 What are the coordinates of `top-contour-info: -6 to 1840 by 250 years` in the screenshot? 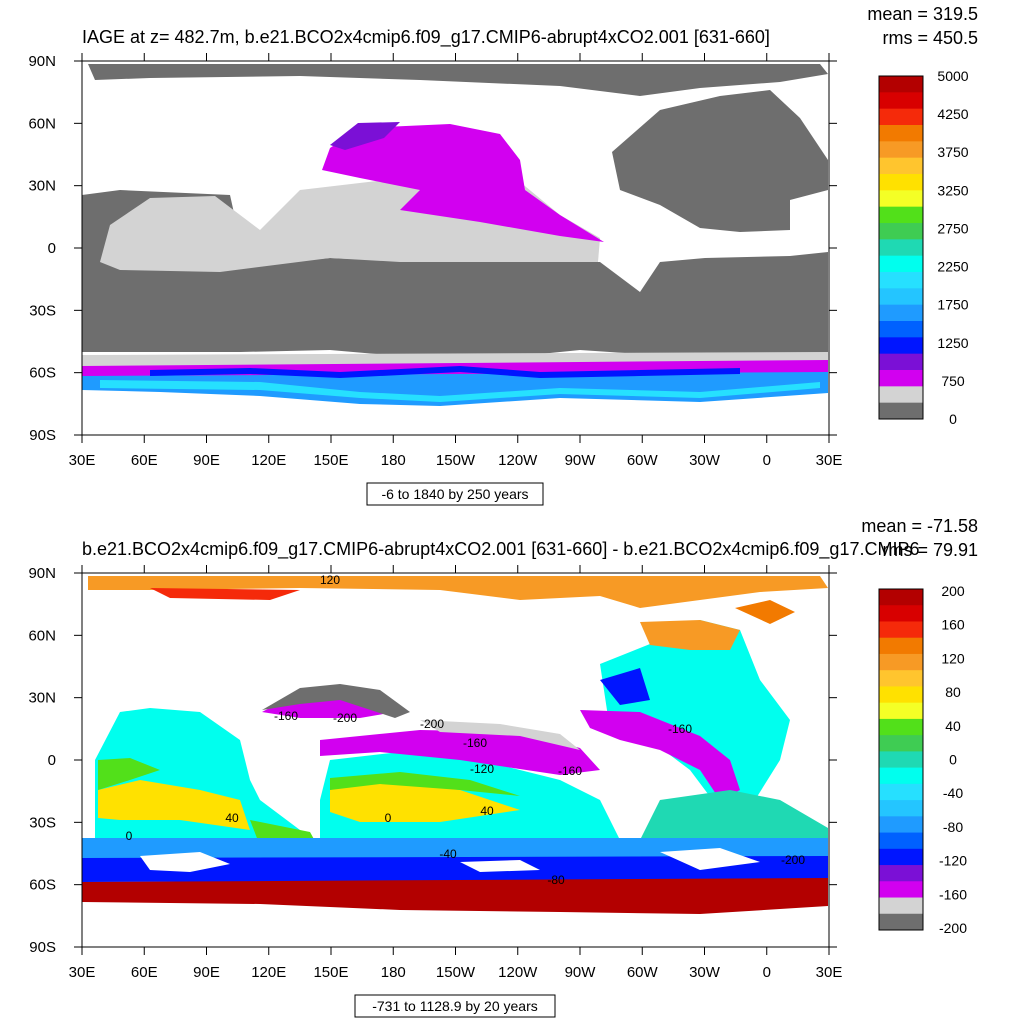 It's located at (454, 494).